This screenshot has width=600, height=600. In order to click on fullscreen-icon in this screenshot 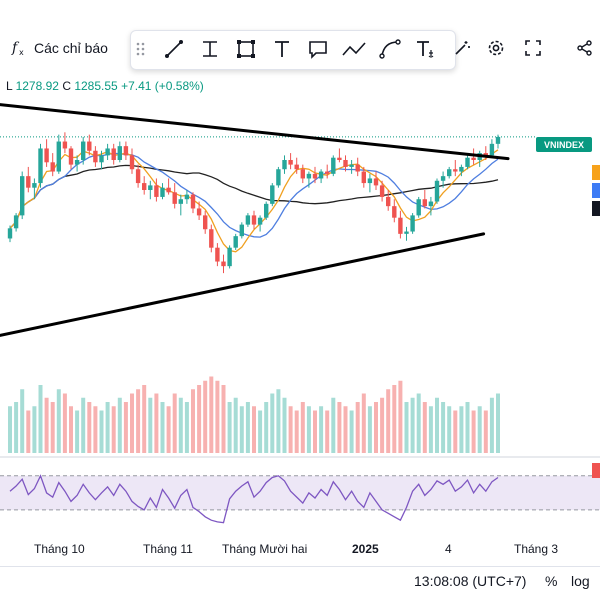, I will do `click(533, 48)`.